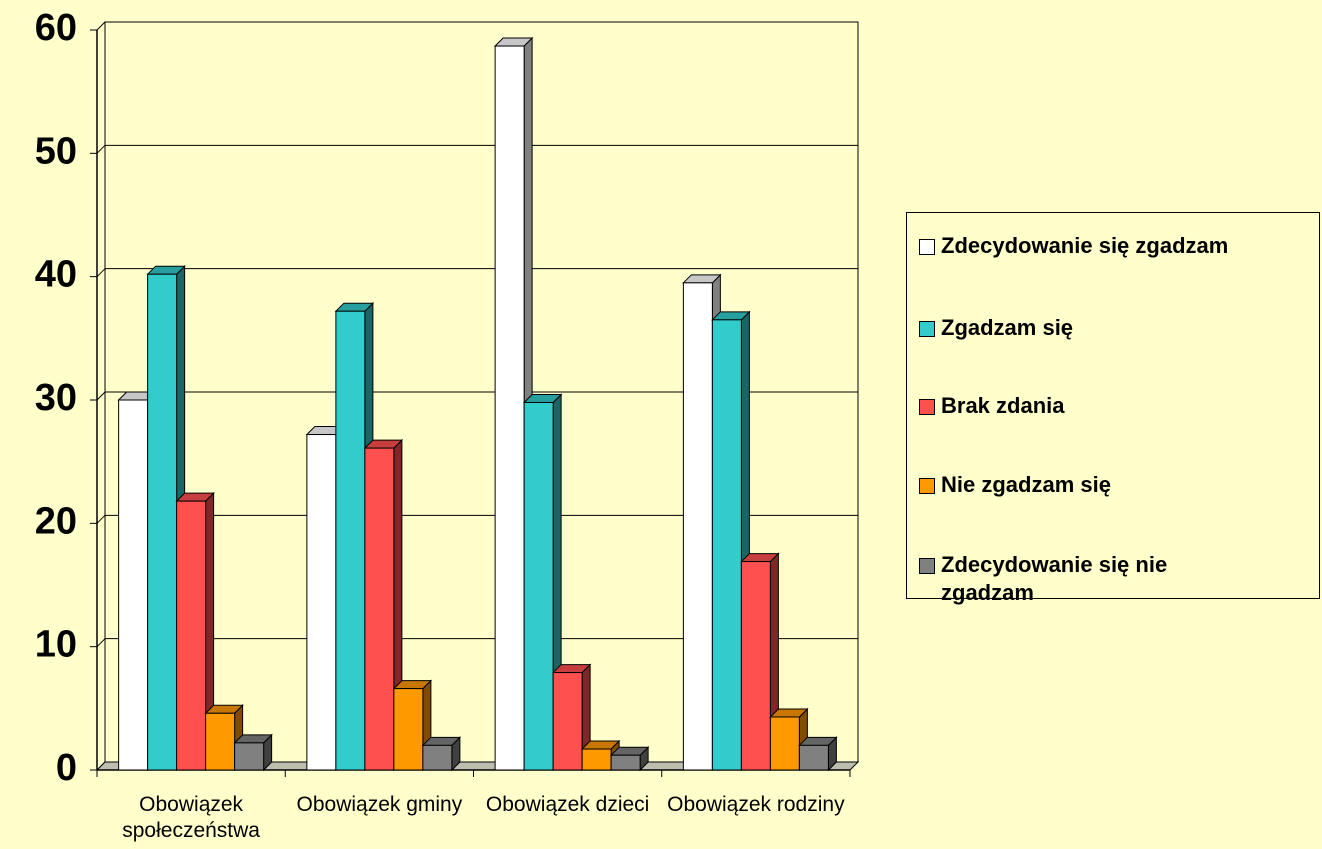 This screenshot has height=849, width=1322. I want to click on y-tick-label: 0, so click(66, 768).